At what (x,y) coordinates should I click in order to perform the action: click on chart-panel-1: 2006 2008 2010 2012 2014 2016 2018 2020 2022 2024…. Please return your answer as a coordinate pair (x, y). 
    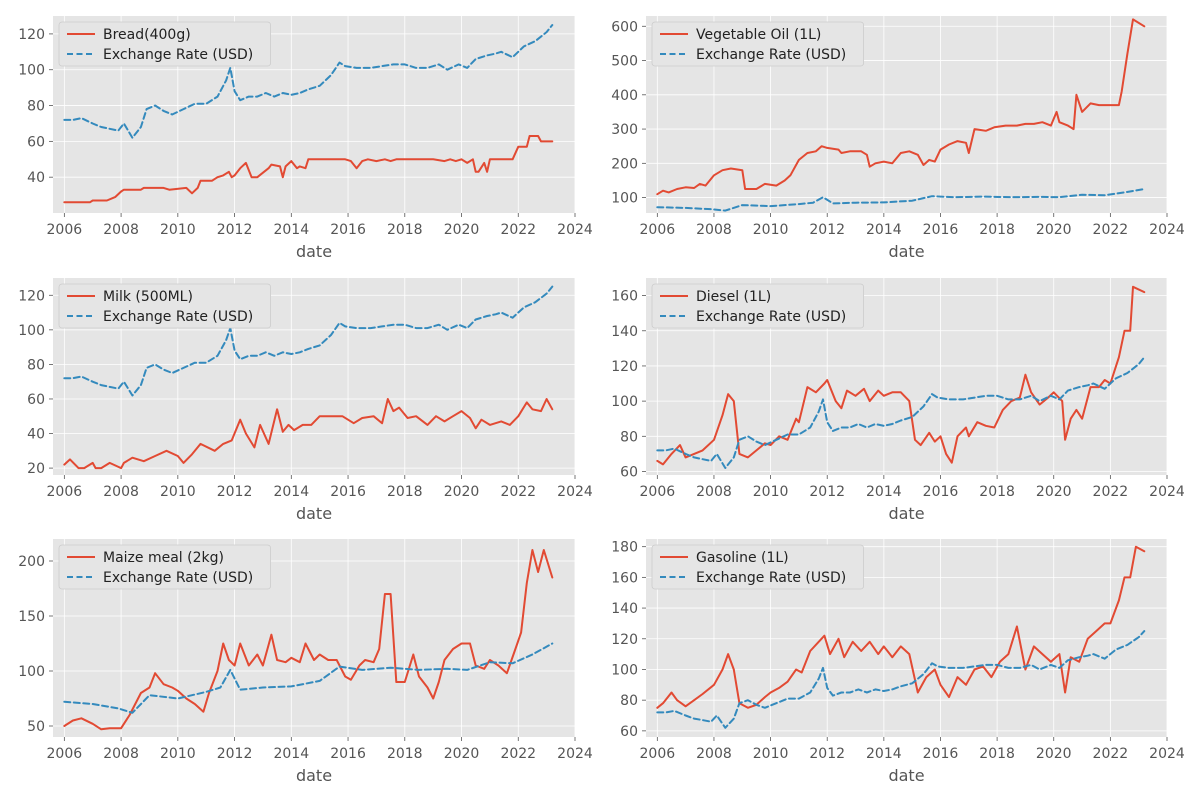
    Looking at the image, I should click on (305, 138).